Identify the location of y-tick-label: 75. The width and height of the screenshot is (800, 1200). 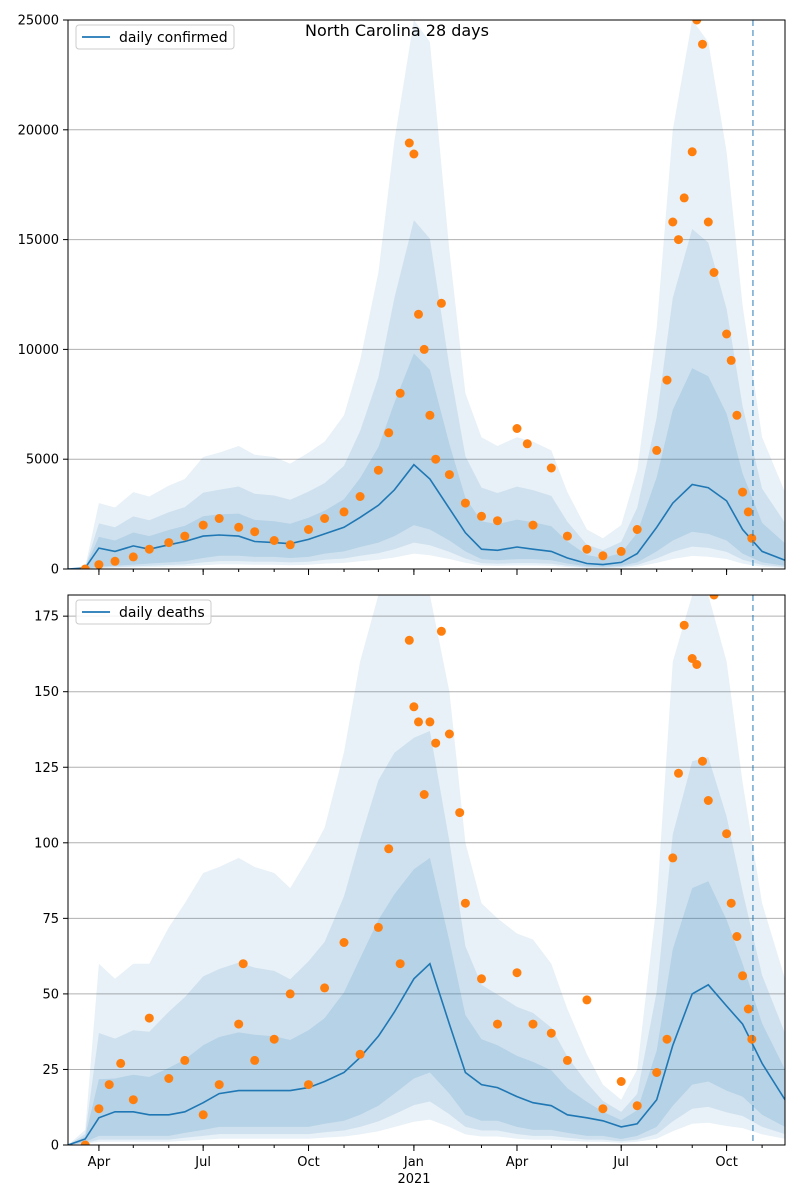
(50, 919).